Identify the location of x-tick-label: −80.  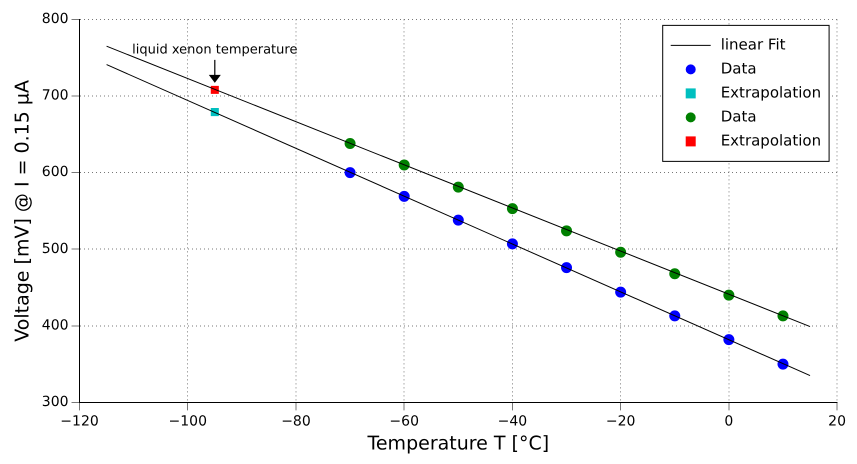
(296, 421).